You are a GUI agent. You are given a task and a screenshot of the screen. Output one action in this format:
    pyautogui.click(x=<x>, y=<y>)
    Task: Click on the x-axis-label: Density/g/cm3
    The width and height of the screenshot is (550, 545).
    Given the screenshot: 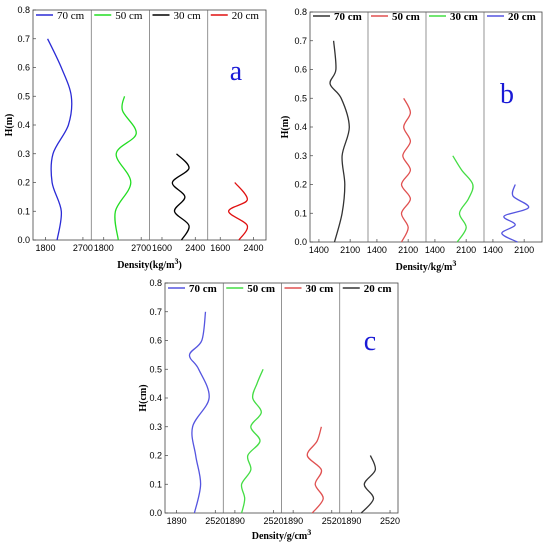 What is the action you would take?
    pyautogui.click(x=282, y=535)
    